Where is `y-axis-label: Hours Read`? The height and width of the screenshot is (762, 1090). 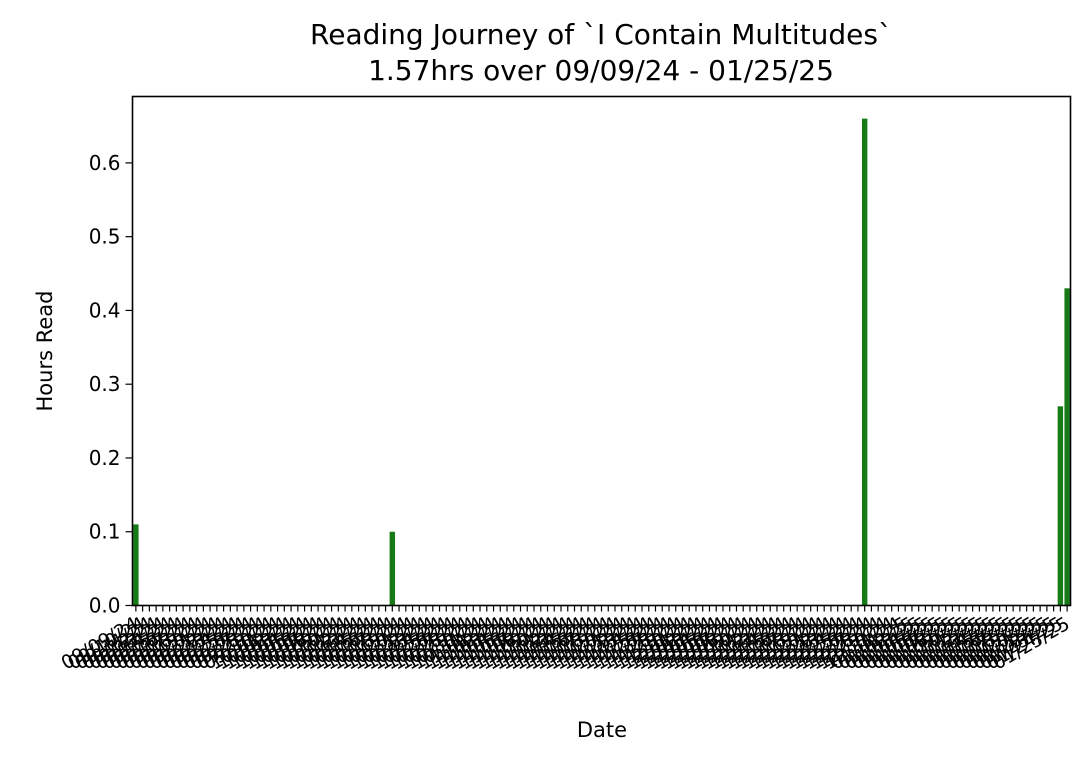
y-axis-label: Hours Read is located at coordinates (45, 351).